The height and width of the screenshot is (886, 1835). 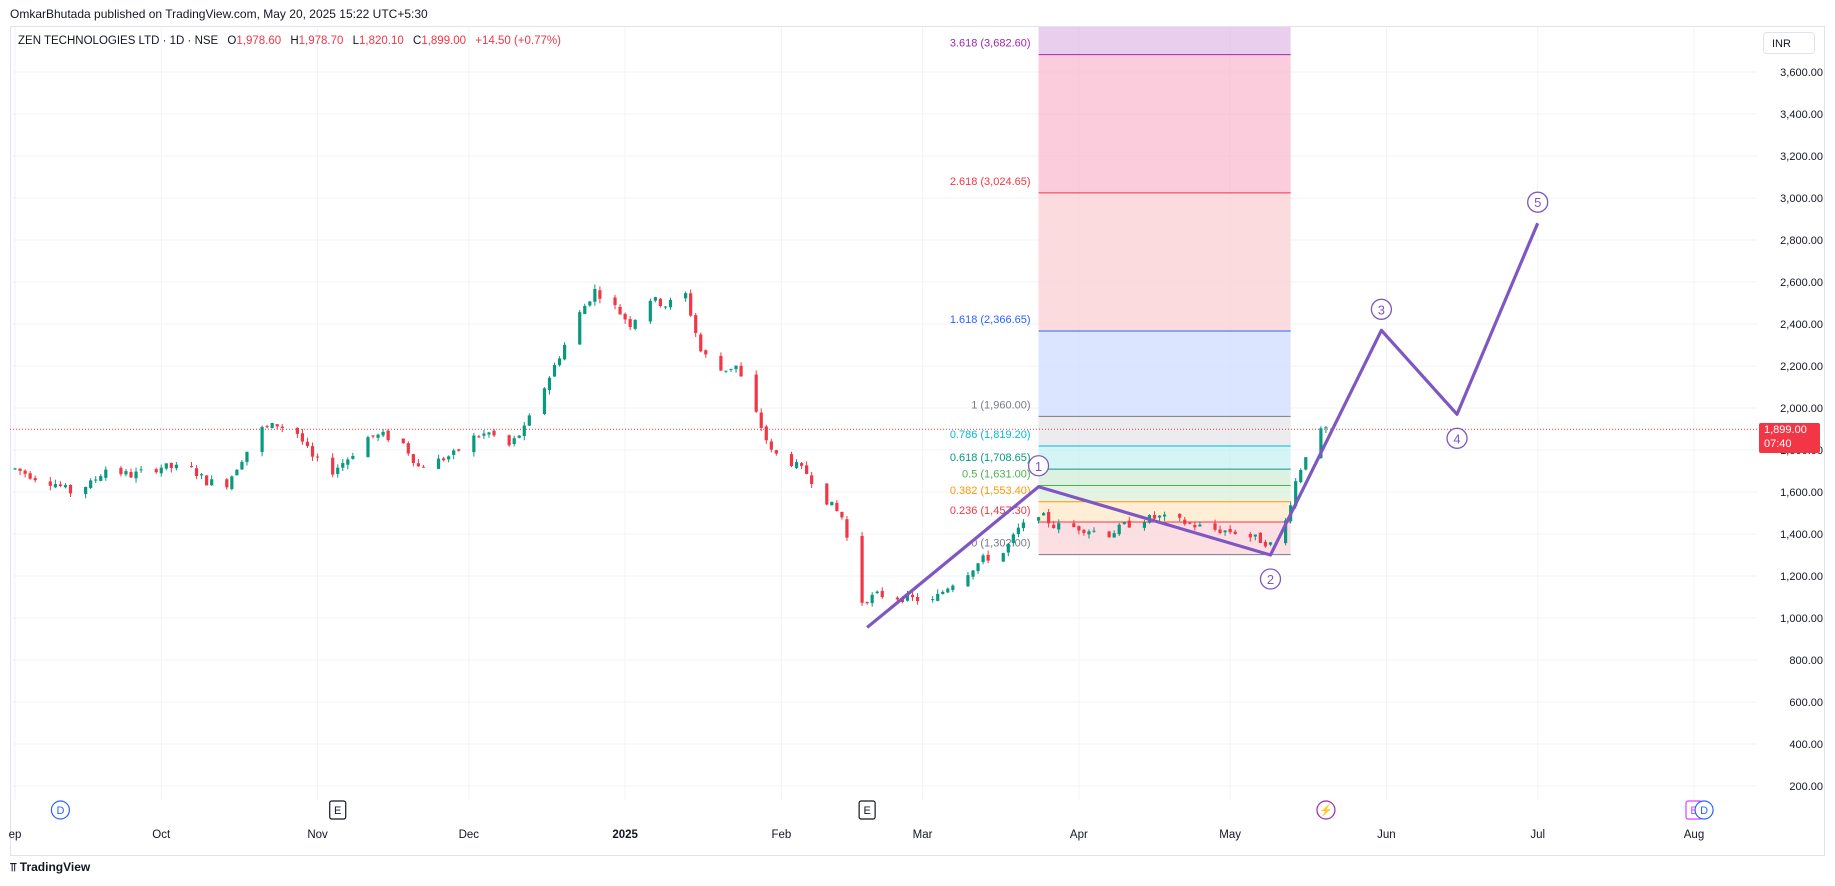 What do you see at coordinates (1801, 619) in the screenshot?
I see `y-tick-label: 1,000.00` at bounding box center [1801, 619].